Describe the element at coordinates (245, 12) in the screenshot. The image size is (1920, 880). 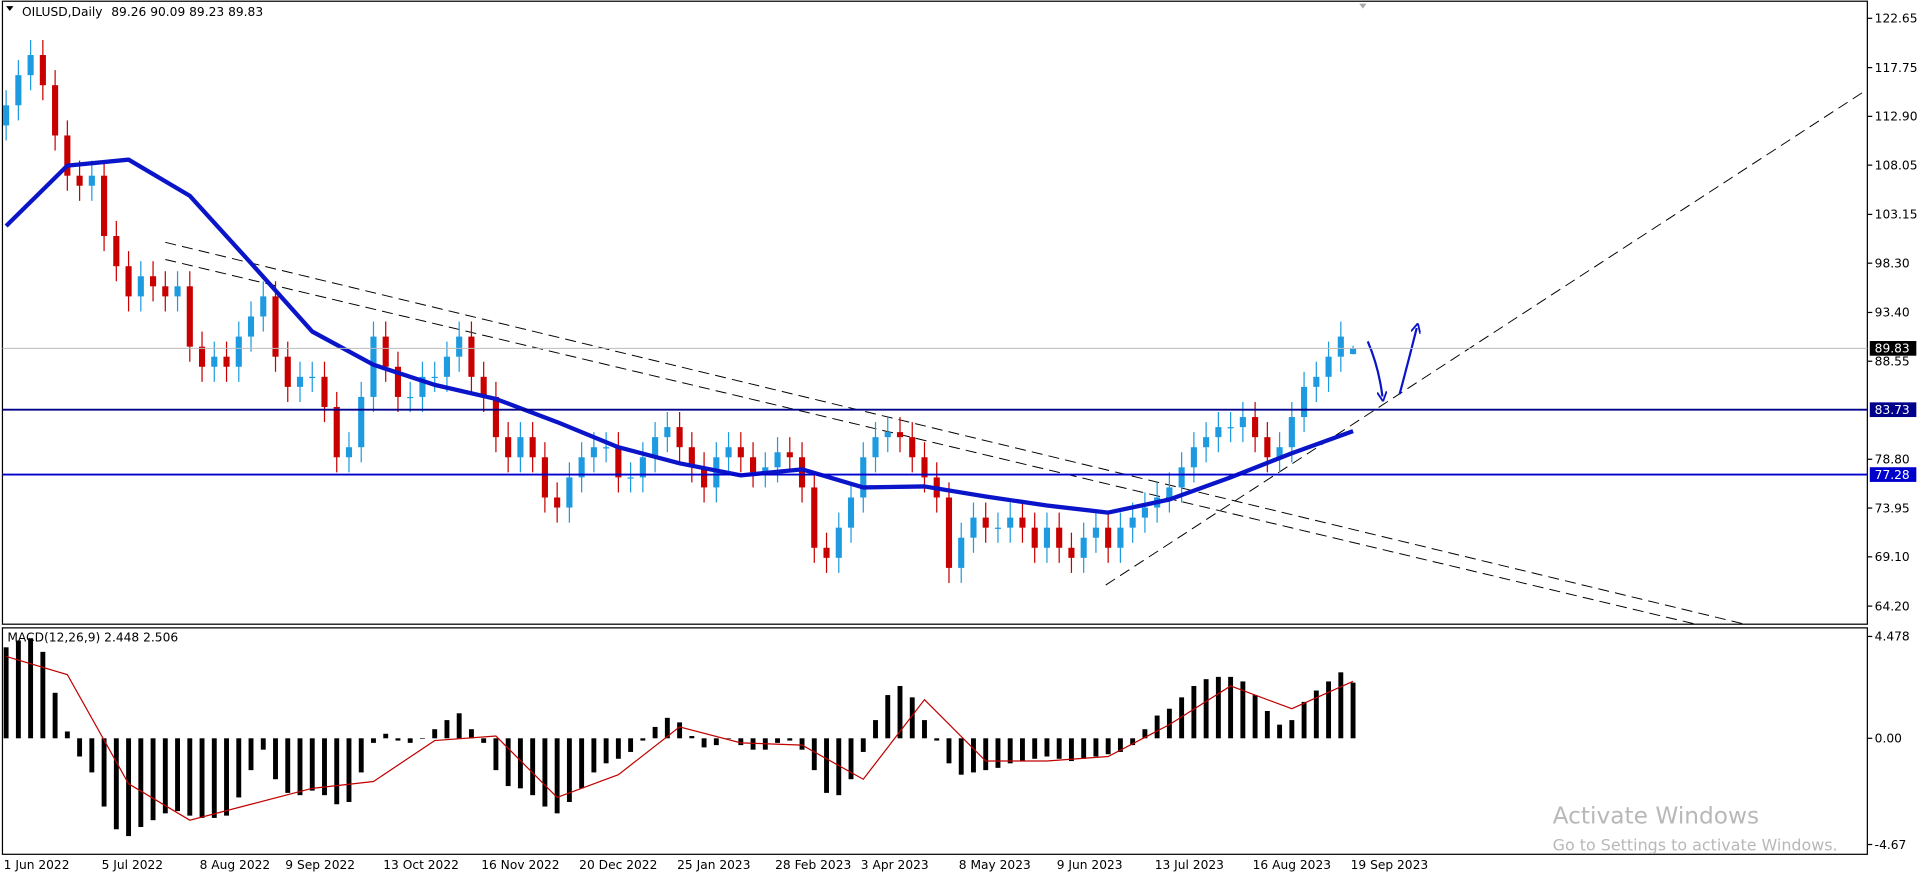
I see `close-value: 89.83` at that location.